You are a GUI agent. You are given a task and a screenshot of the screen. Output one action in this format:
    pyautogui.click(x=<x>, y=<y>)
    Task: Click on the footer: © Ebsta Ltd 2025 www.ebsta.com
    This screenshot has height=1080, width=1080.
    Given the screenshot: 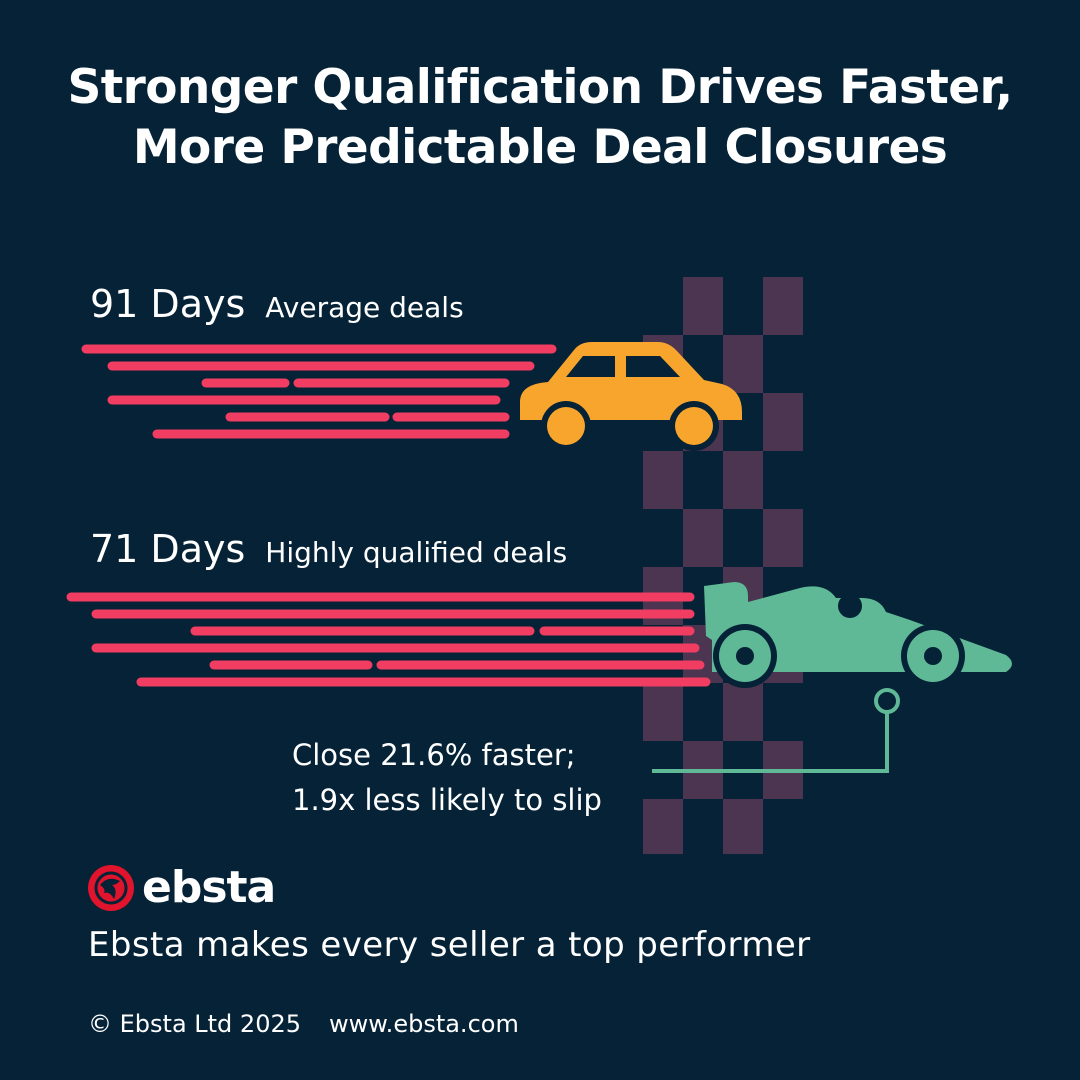 What is the action you would take?
    pyautogui.click(x=303, y=1024)
    